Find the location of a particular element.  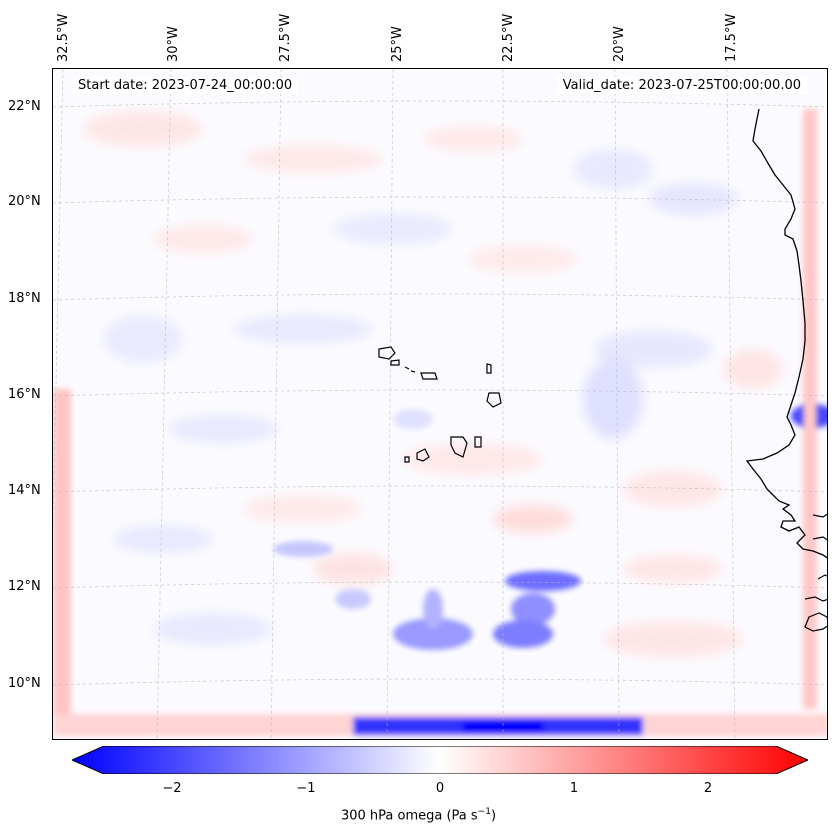

colorbar-label-main: 300 hPa omega (Pa s is located at coordinates (409, 816).